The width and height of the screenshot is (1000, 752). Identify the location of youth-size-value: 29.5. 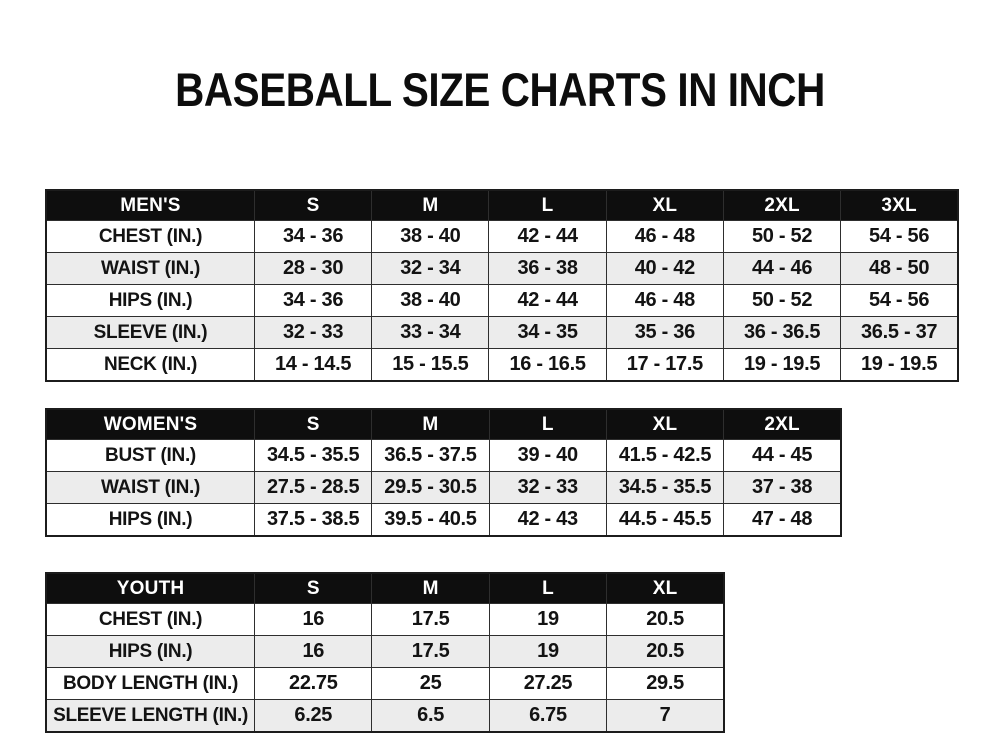
(665, 683).